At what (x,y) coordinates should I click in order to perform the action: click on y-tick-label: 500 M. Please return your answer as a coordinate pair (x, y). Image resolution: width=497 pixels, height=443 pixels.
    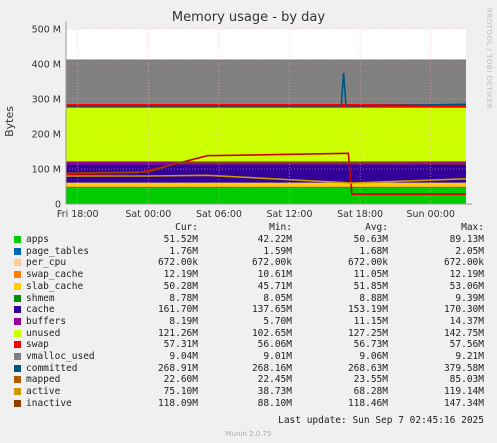
    Looking at the image, I should click on (46, 30).